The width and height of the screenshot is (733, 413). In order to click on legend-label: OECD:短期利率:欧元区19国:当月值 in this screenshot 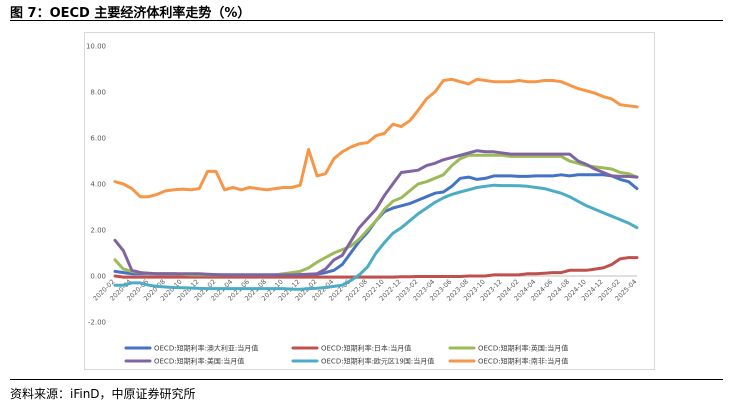, I will do `click(377, 361)`.